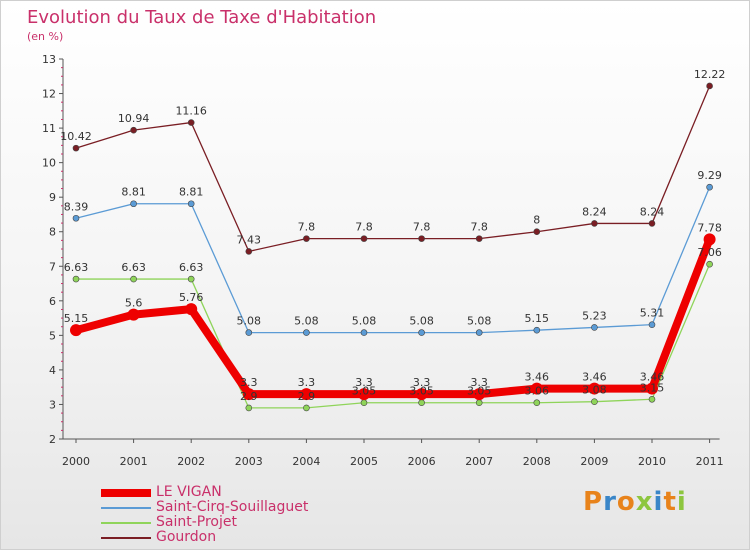 The image size is (750, 550). Describe the element at coordinates (231, 507) in the screenshot. I see `legend-item: Saint-Cirq-Souillaguet` at that location.